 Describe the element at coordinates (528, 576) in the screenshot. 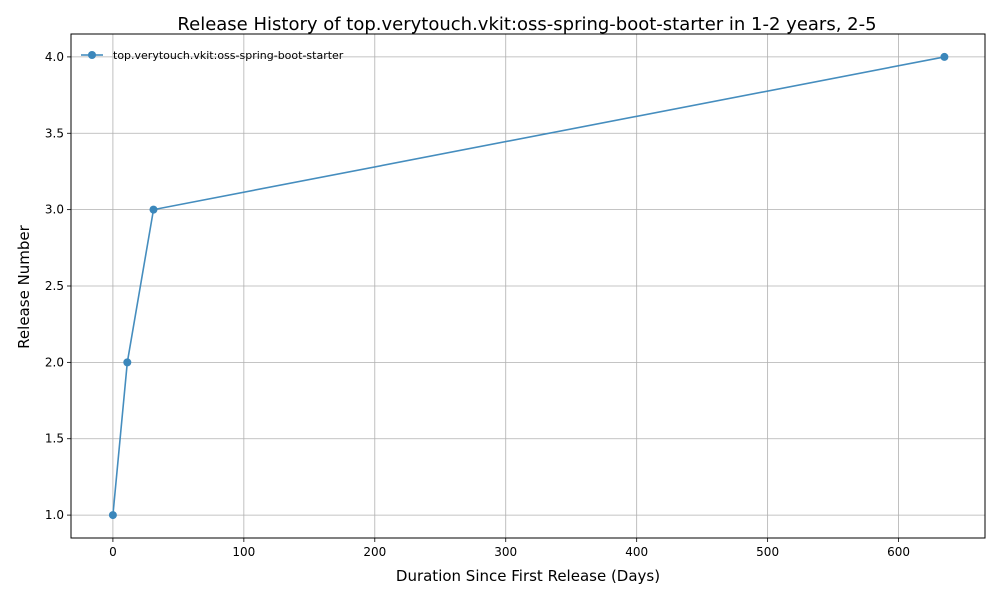

I see `x-axis-title: Duration Since First Release (Days)` at that location.